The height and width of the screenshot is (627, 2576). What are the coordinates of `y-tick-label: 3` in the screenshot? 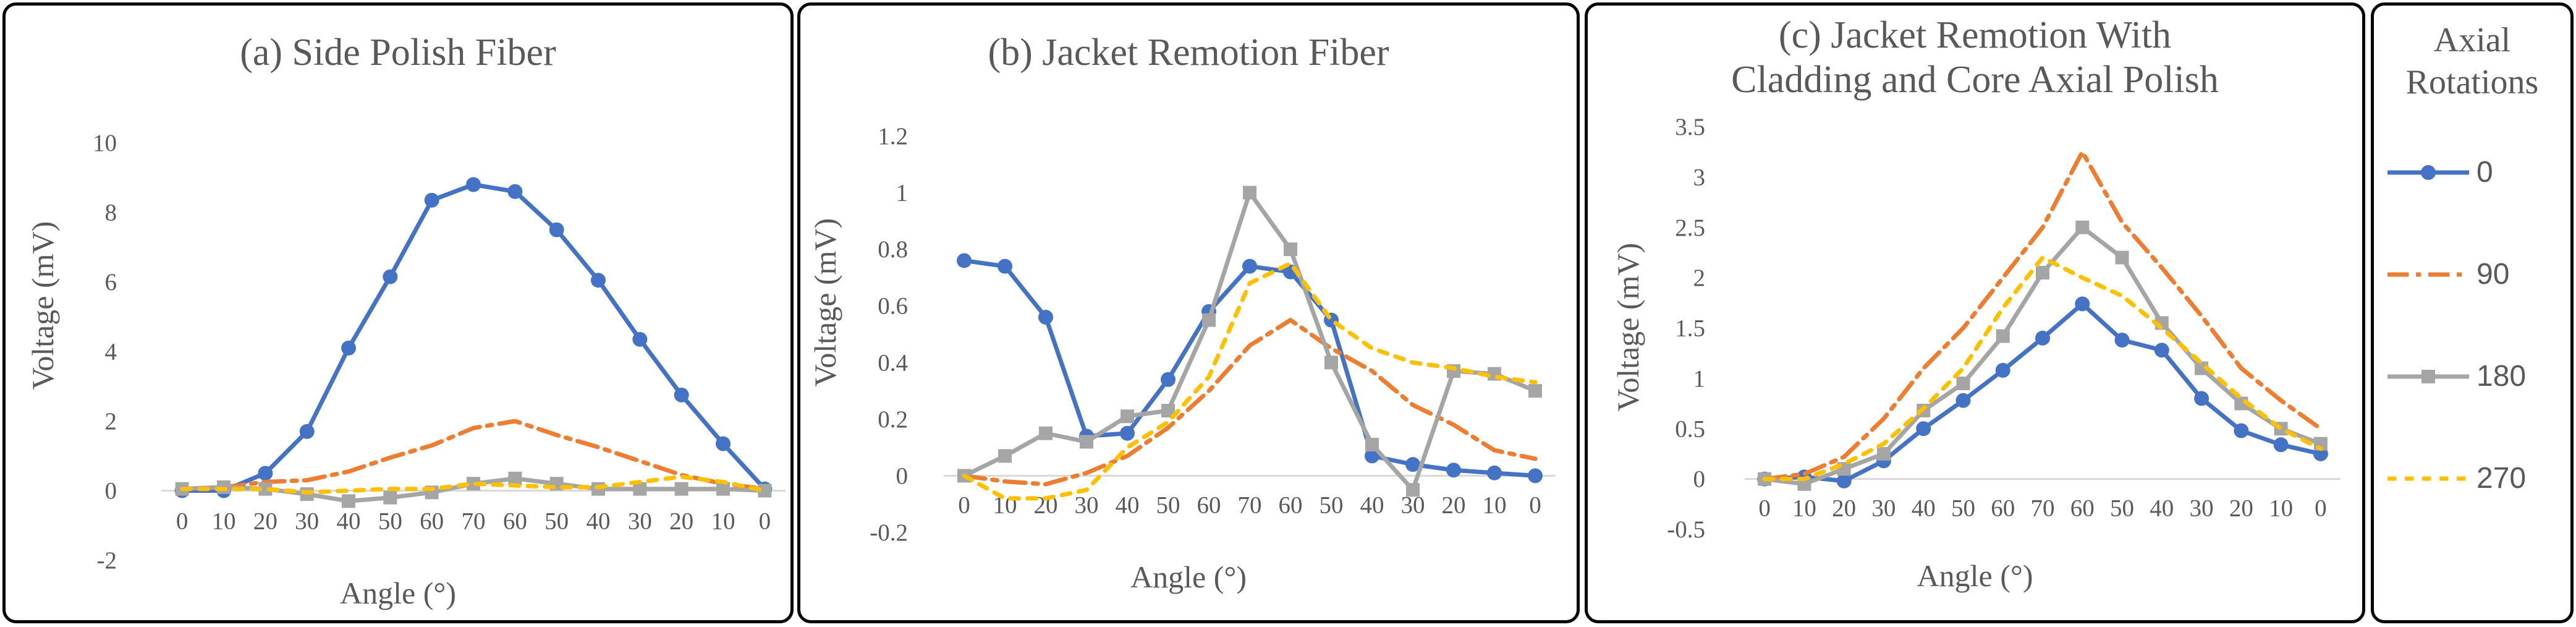 It's located at (1699, 177).